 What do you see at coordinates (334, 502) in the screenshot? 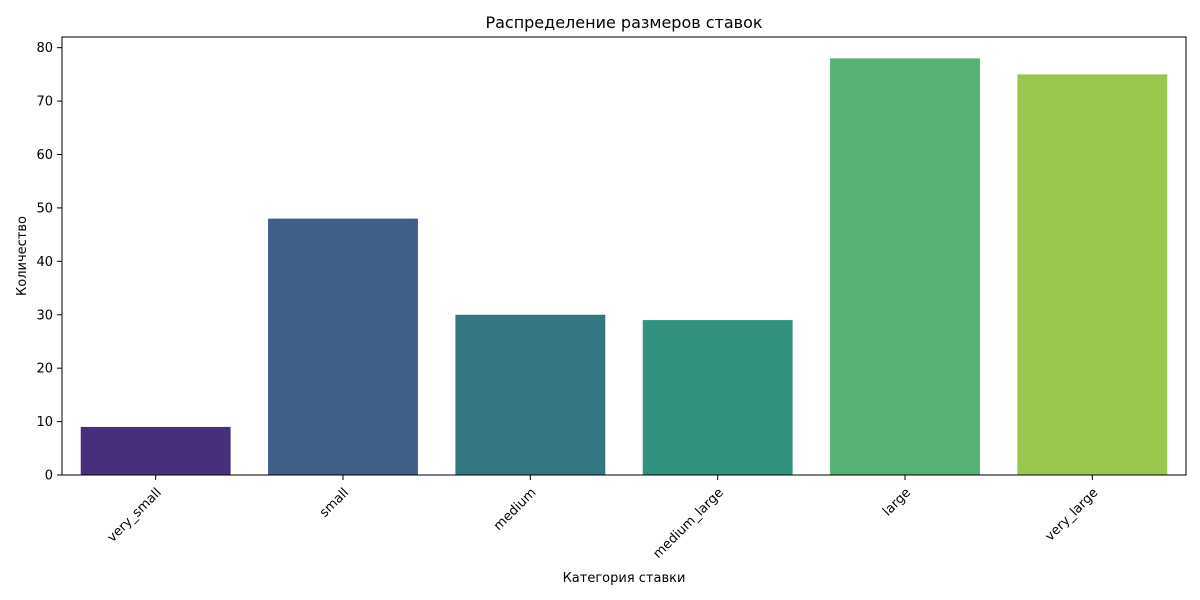
I see `x-tick-label: small` at bounding box center [334, 502].